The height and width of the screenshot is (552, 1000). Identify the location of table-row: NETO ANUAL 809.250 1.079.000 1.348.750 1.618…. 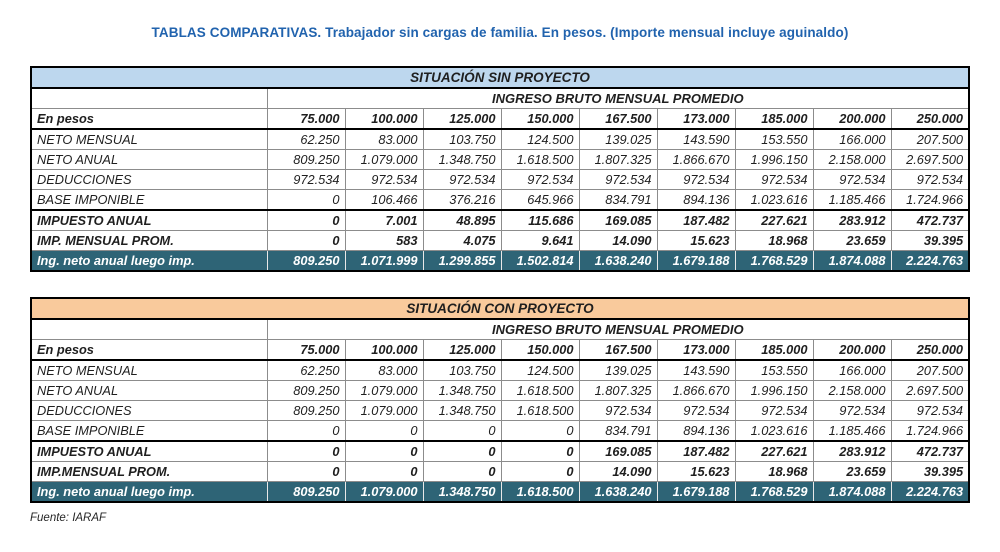
(500, 159).